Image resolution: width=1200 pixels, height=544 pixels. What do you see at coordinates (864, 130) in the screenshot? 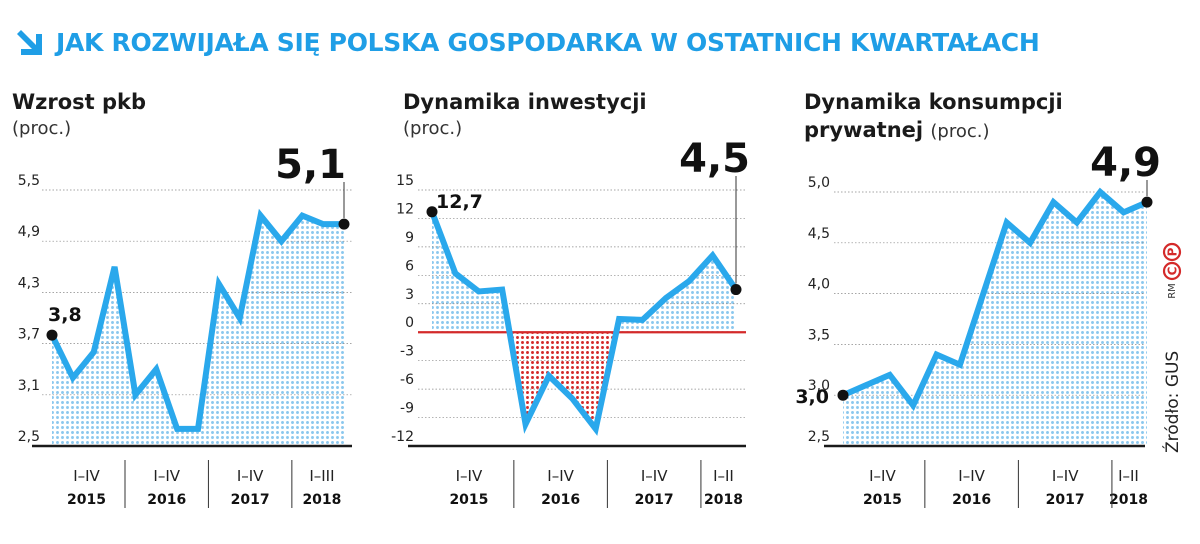
I see `panel-3-title-line2-text: prywatnej` at bounding box center [864, 130].